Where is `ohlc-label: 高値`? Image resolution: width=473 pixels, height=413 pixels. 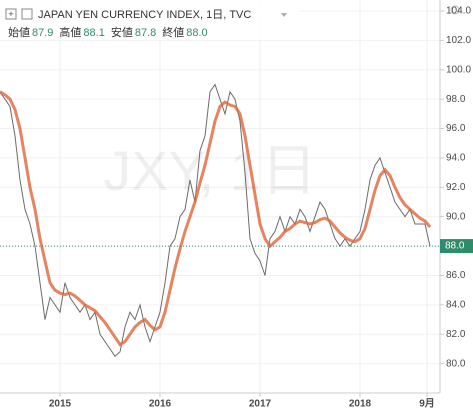 ohlc-label: 高値 is located at coordinates (70, 32).